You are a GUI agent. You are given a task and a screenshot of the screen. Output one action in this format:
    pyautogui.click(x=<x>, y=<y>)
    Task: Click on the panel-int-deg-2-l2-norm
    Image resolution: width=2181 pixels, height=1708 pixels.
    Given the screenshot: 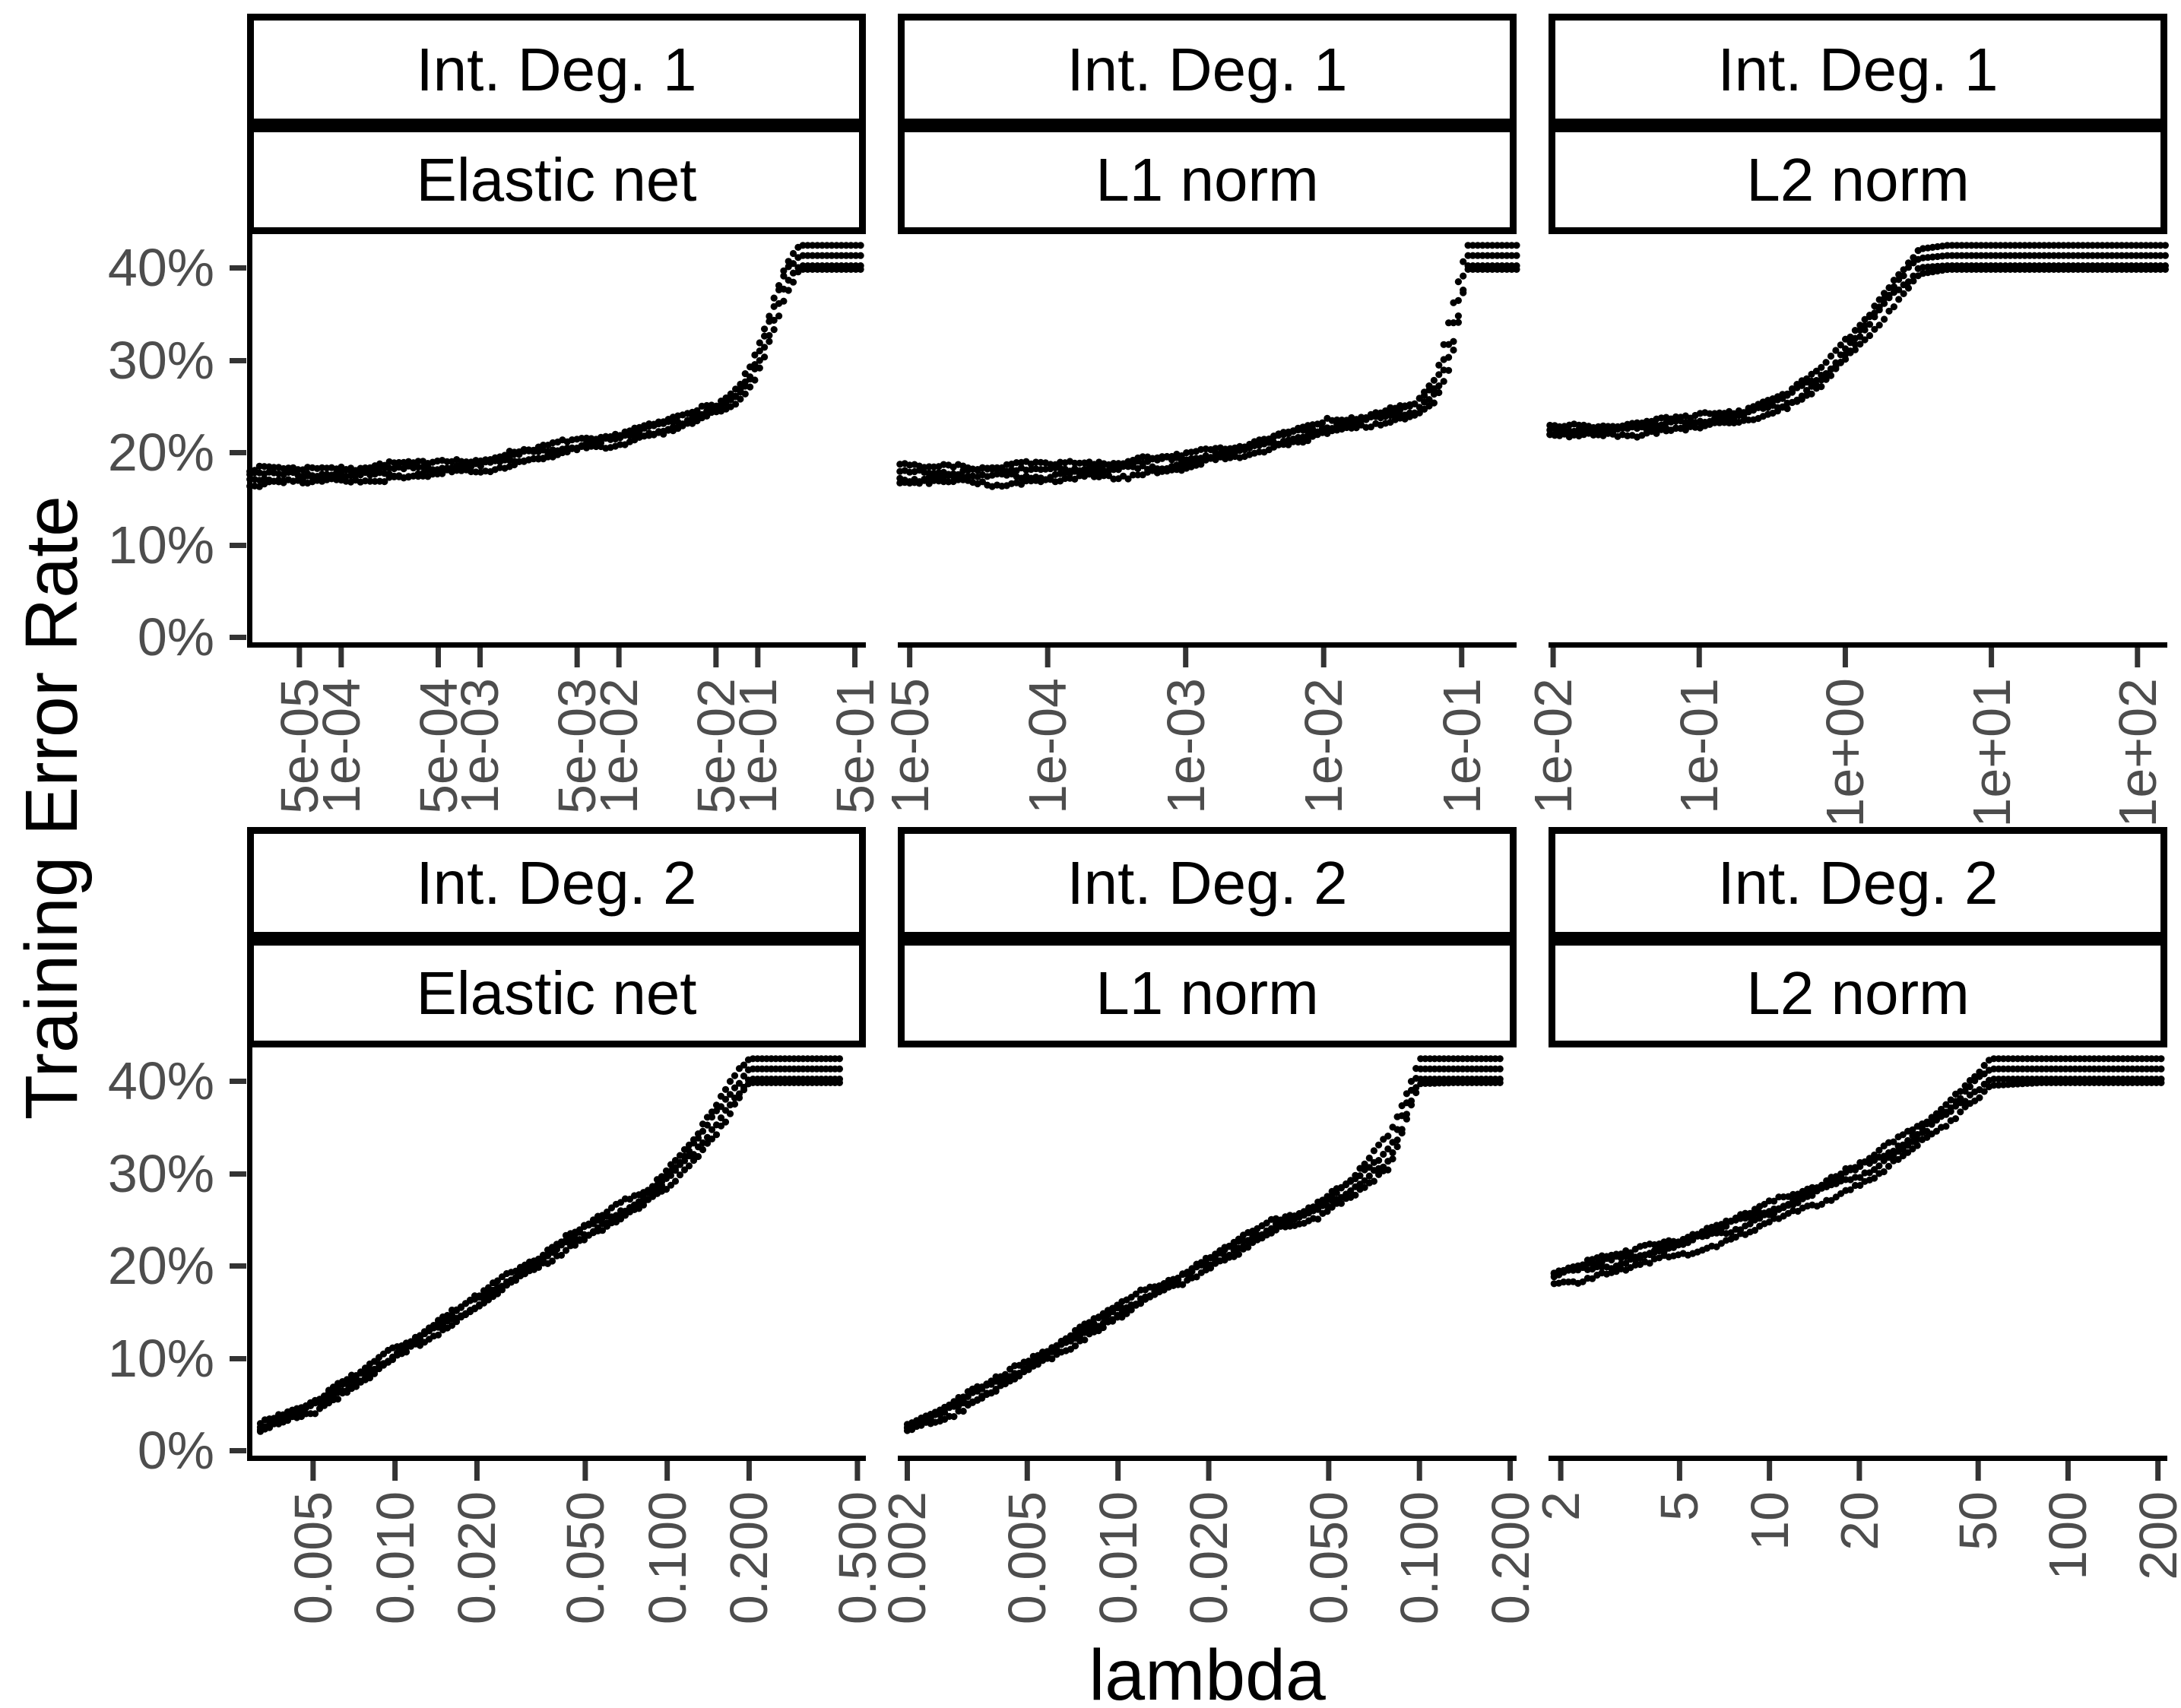 What is the action you would take?
    pyautogui.click(x=1858, y=1268)
    